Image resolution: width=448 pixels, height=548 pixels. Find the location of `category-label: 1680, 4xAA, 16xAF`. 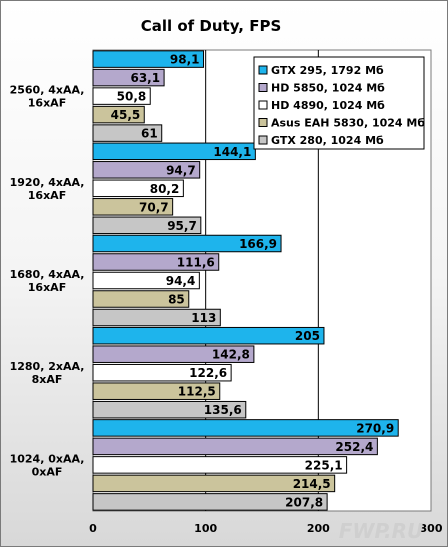

category-label: 1680, 4xAA, 16xAF is located at coordinates (47, 281).